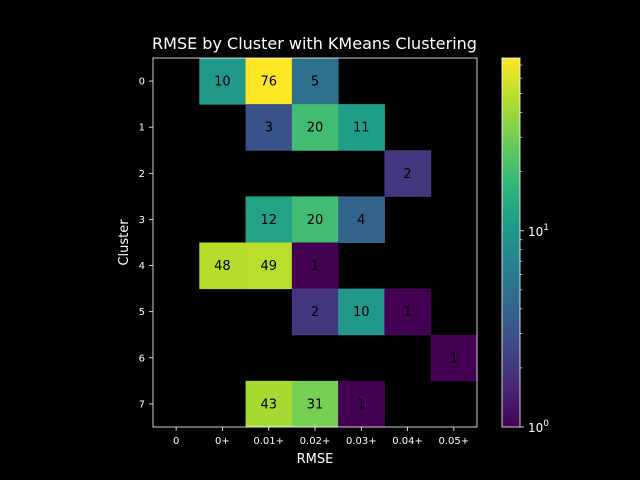  What do you see at coordinates (222, 441) in the screenshot?
I see `x-tick-label: 0+` at bounding box center [222, 441].